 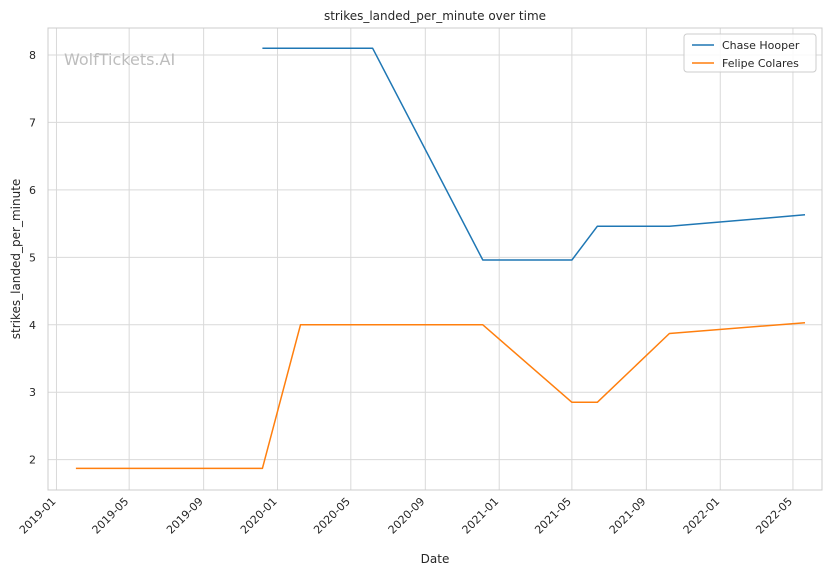 I want to click on watermark: WolfTickets.AI, so click(x=119, y=59).